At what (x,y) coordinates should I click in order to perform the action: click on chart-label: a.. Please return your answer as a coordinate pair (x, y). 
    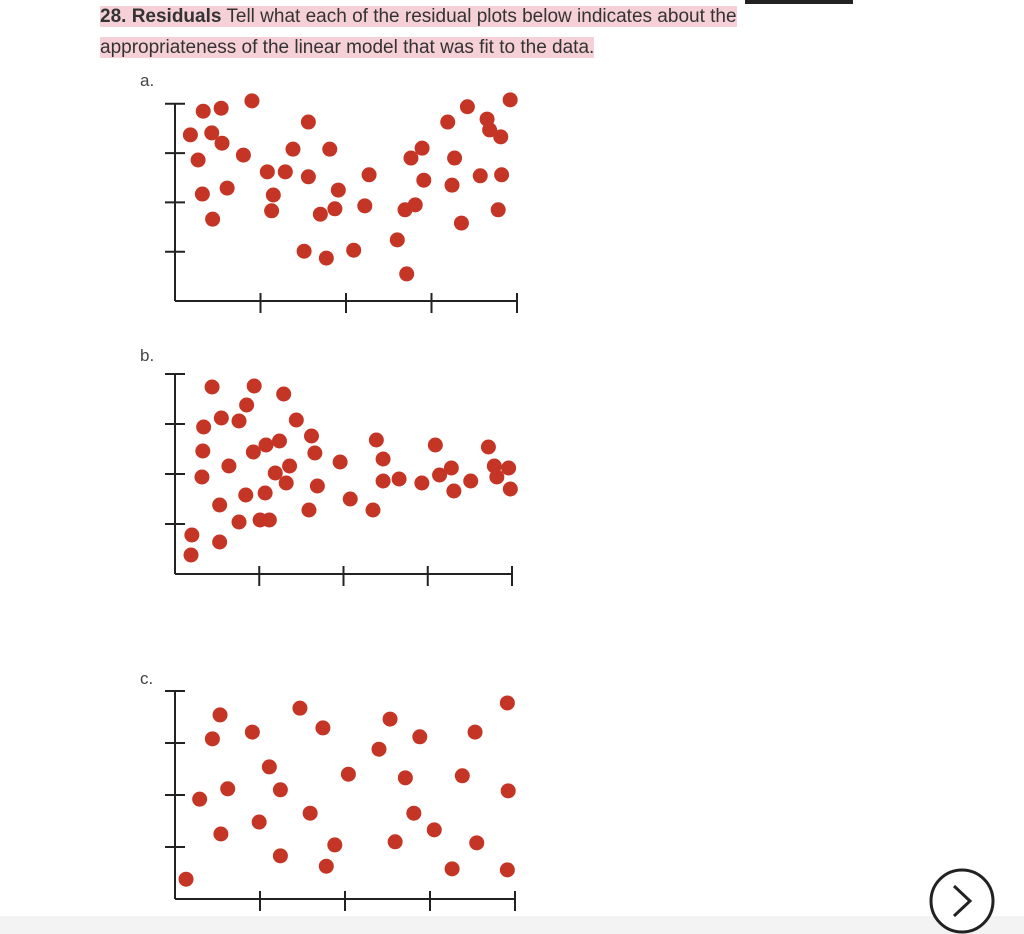
    Looking at the image, I should click on (147, 80).